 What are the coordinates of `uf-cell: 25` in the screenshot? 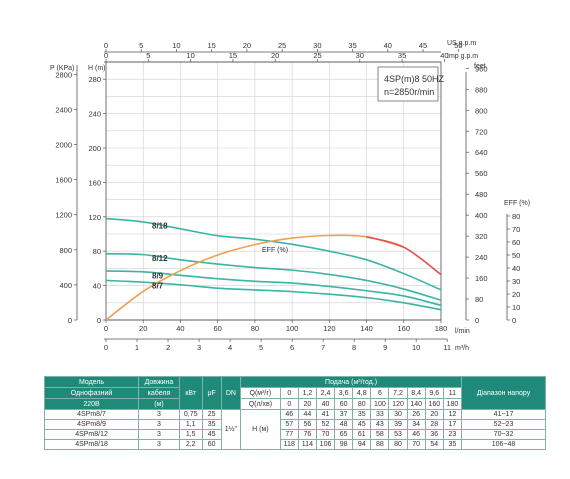 It's located at (211, 414).